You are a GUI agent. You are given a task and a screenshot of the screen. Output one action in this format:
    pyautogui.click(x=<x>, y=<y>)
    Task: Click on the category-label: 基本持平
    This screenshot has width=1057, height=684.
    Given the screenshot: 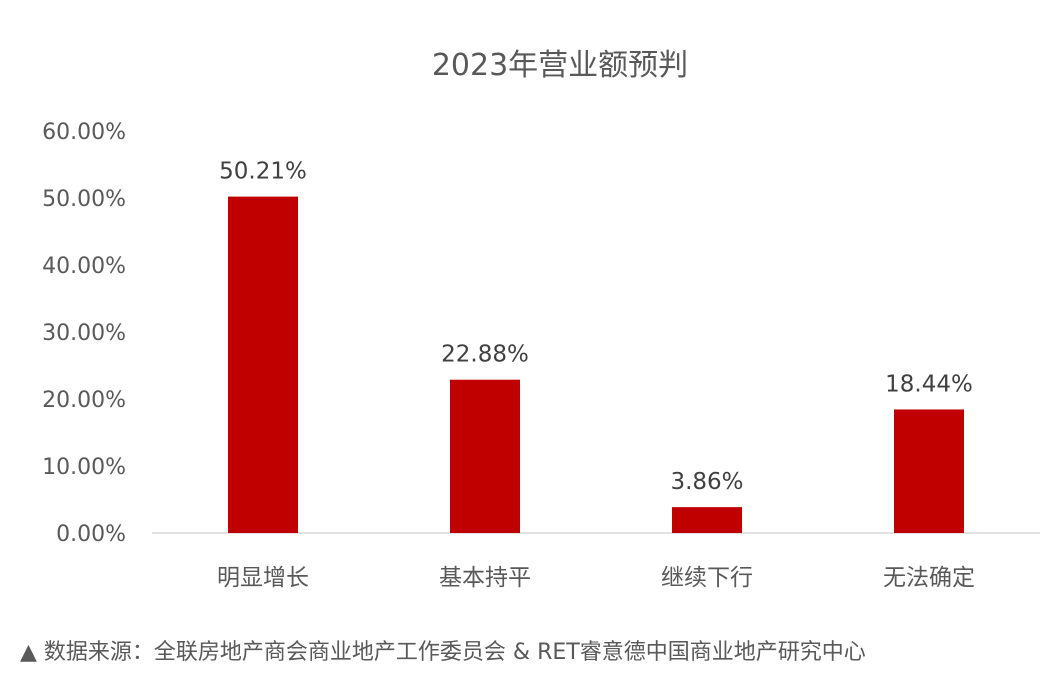 What is the action you would take?
    pyautogui.click(x=485, y=578)
    